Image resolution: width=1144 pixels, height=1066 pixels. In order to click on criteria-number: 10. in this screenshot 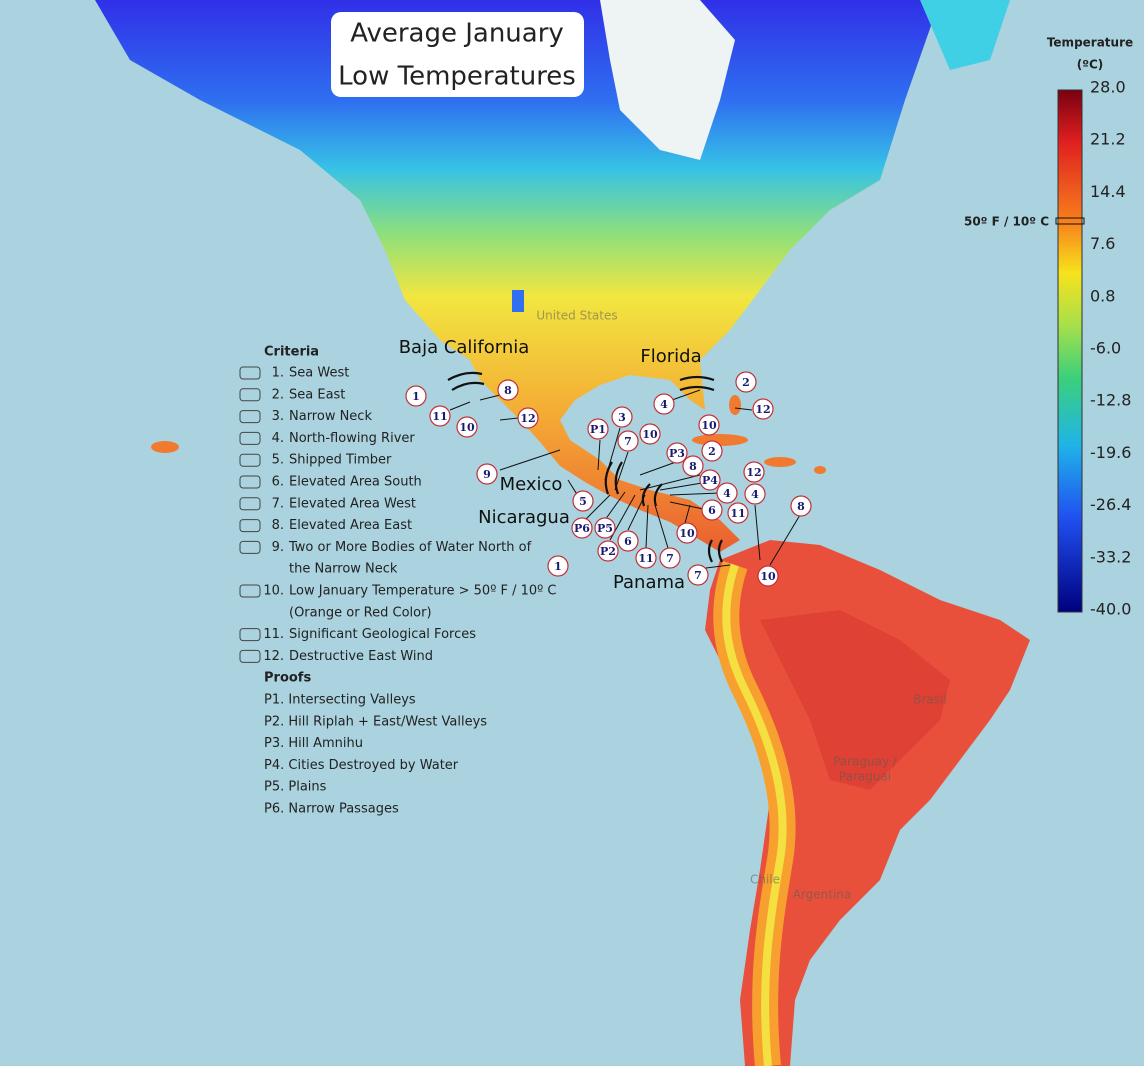, I will do `click(273, 591)`.